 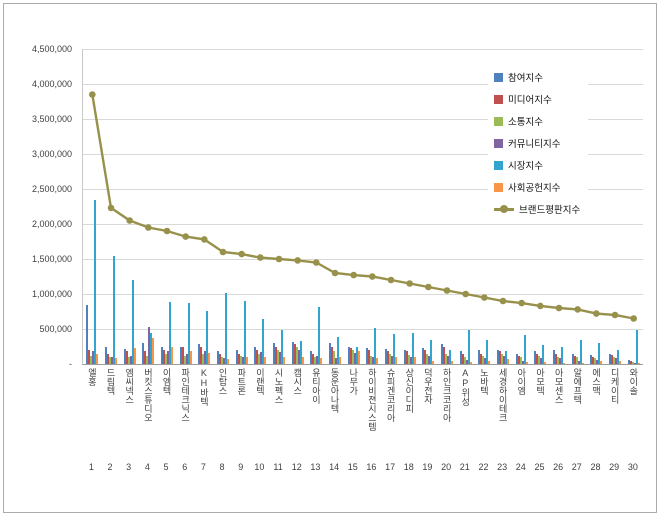 What do you see at coordinates (408, 413) in the screenshot?
I see `category-label: 상신이디피` at bounding box center [408, 413].